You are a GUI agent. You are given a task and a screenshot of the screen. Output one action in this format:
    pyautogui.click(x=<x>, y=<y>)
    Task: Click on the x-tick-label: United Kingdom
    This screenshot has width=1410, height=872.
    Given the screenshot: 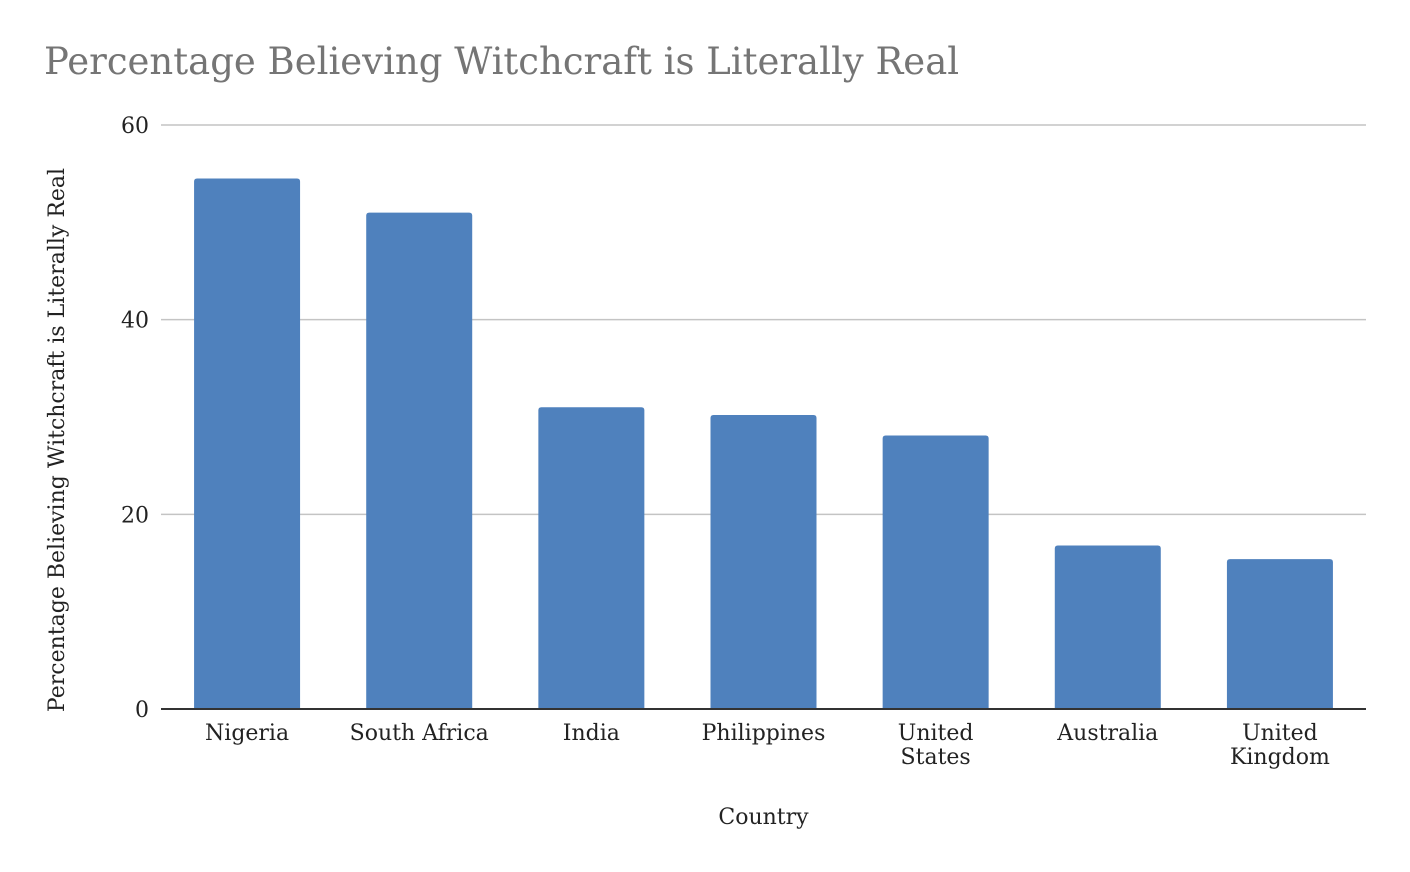 What is the action you would take?
    pyautogui.click(x=1280, y=745)
    